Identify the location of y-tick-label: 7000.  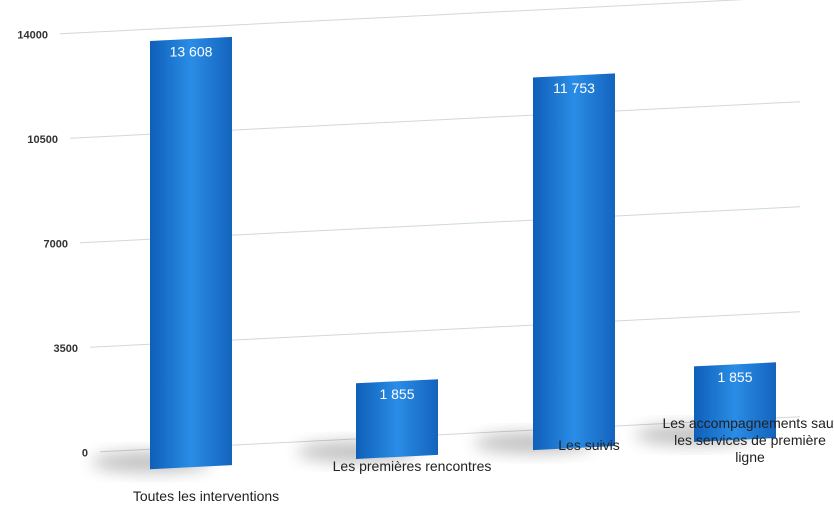
(56, 245).